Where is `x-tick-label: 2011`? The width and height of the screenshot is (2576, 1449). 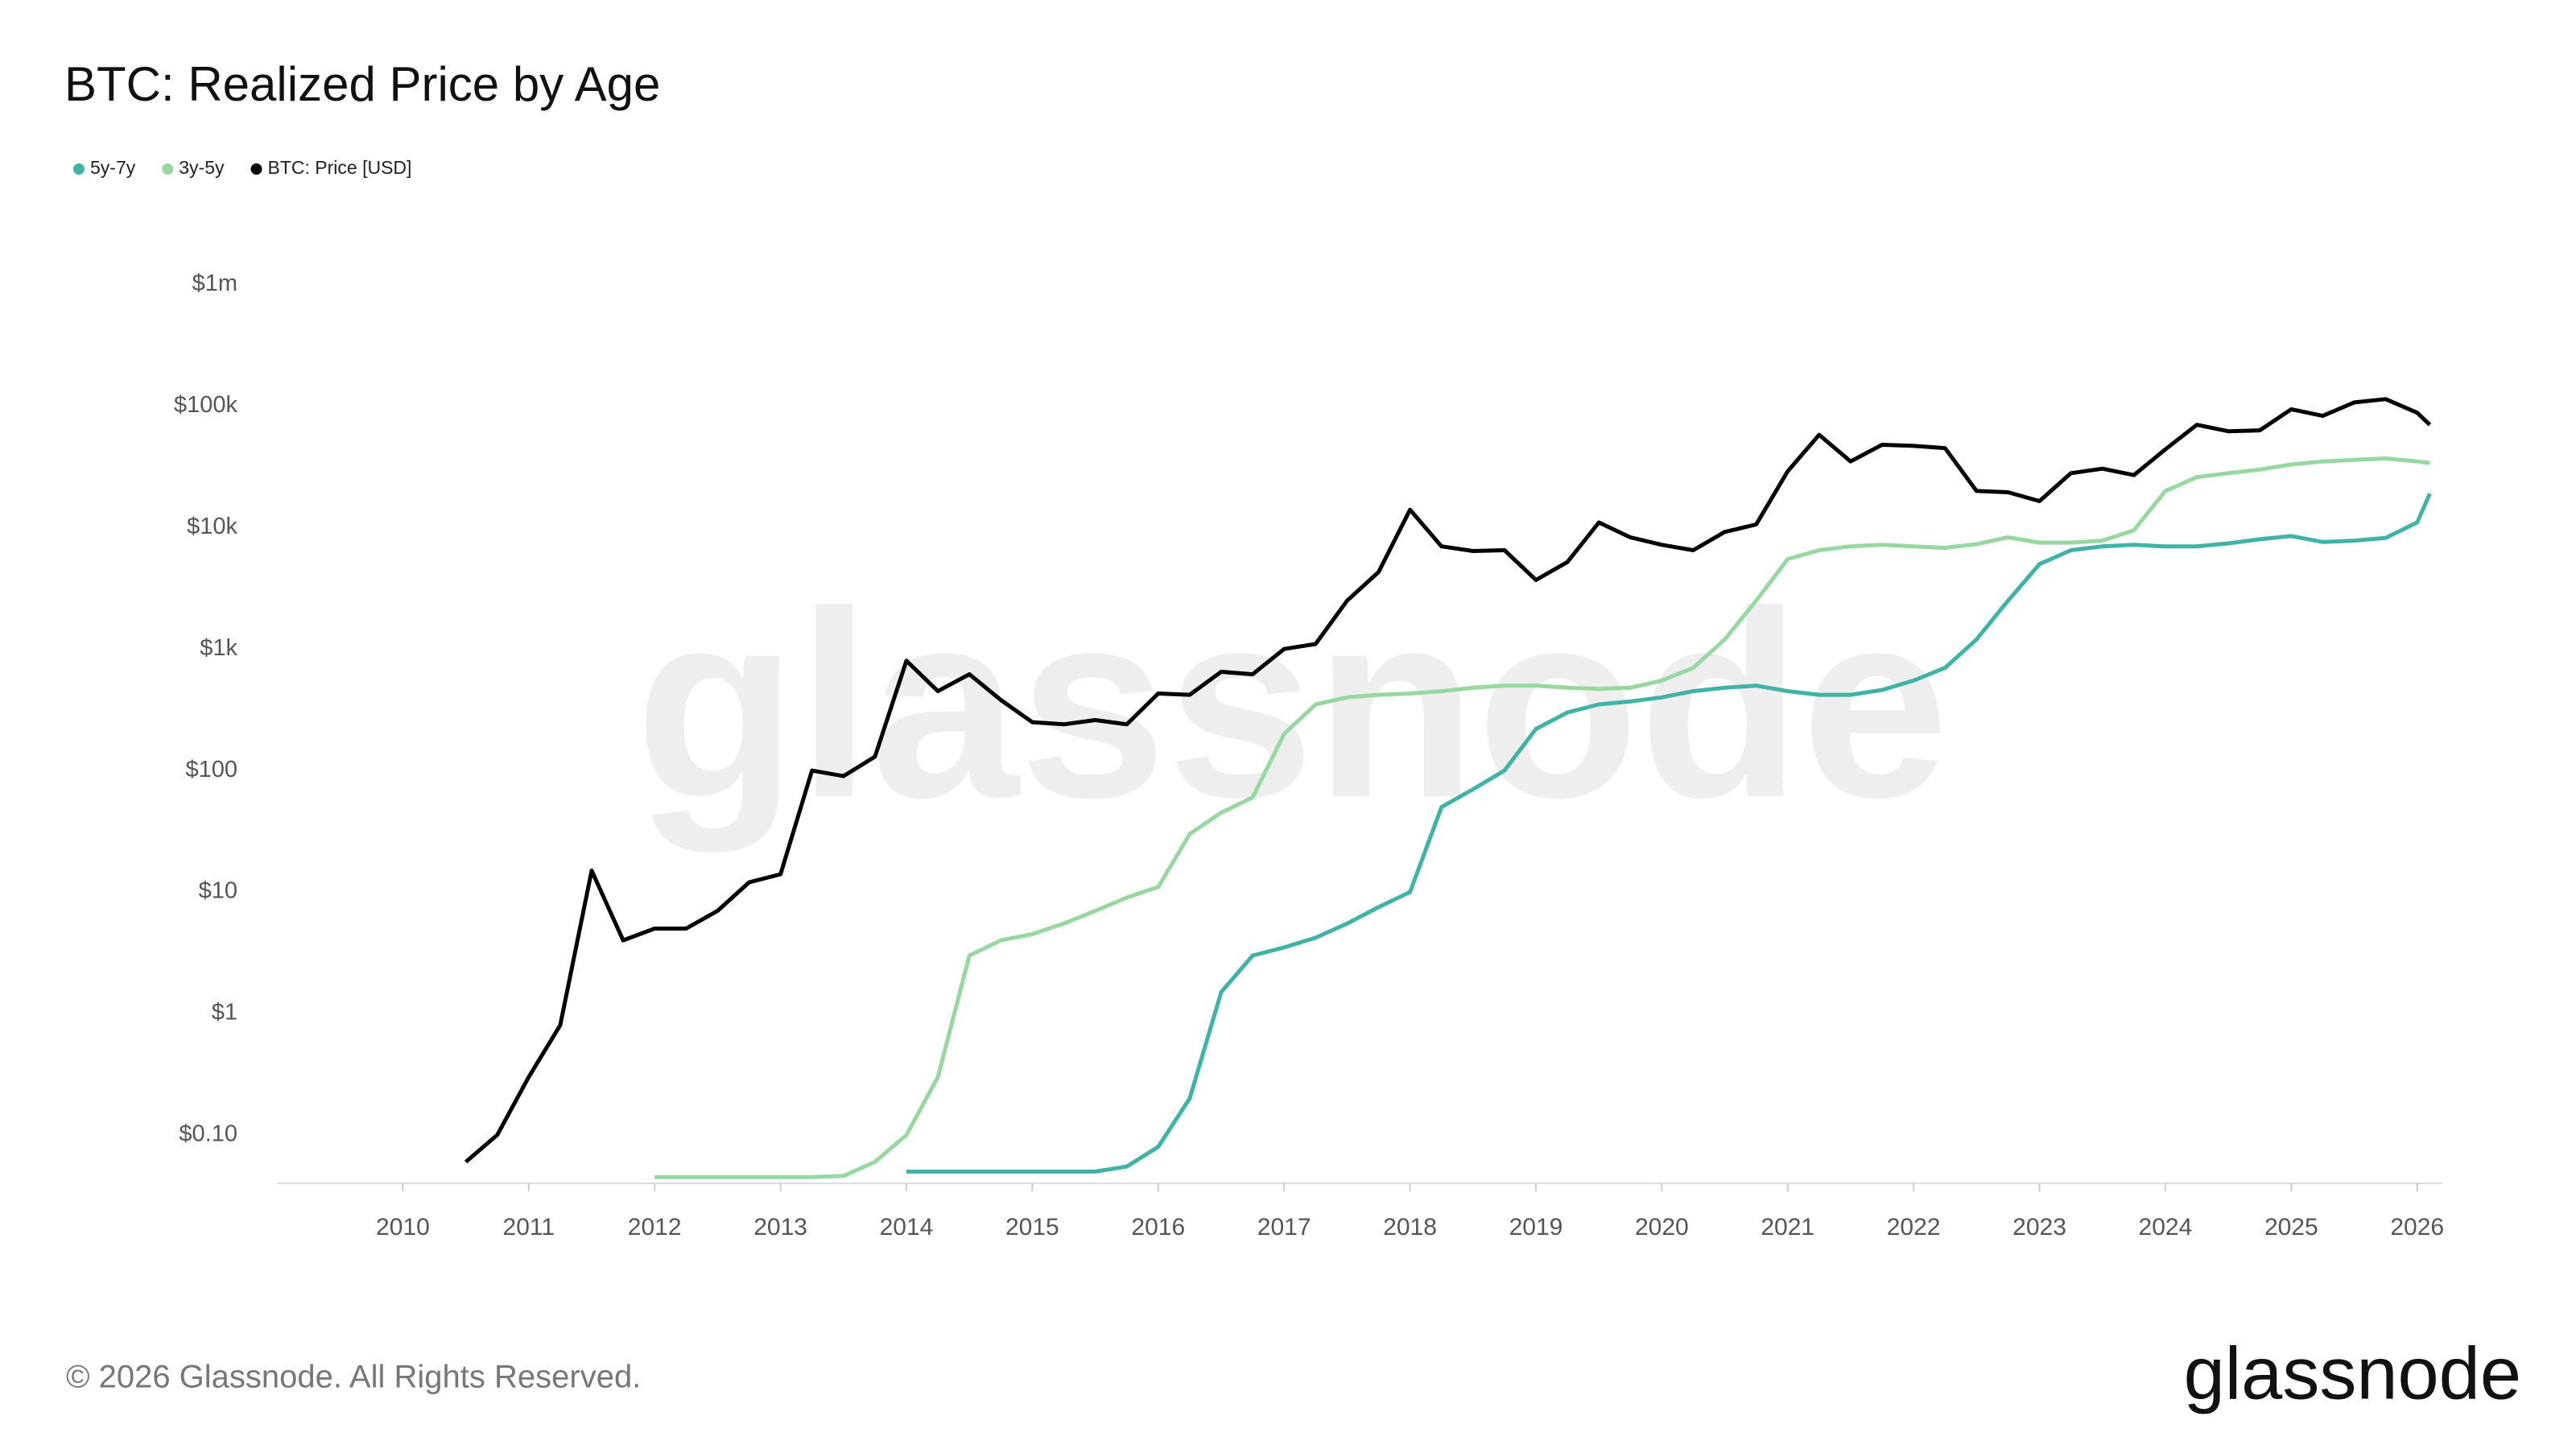
x-tick-label: 2011 is located at coordinates (529, 1227).